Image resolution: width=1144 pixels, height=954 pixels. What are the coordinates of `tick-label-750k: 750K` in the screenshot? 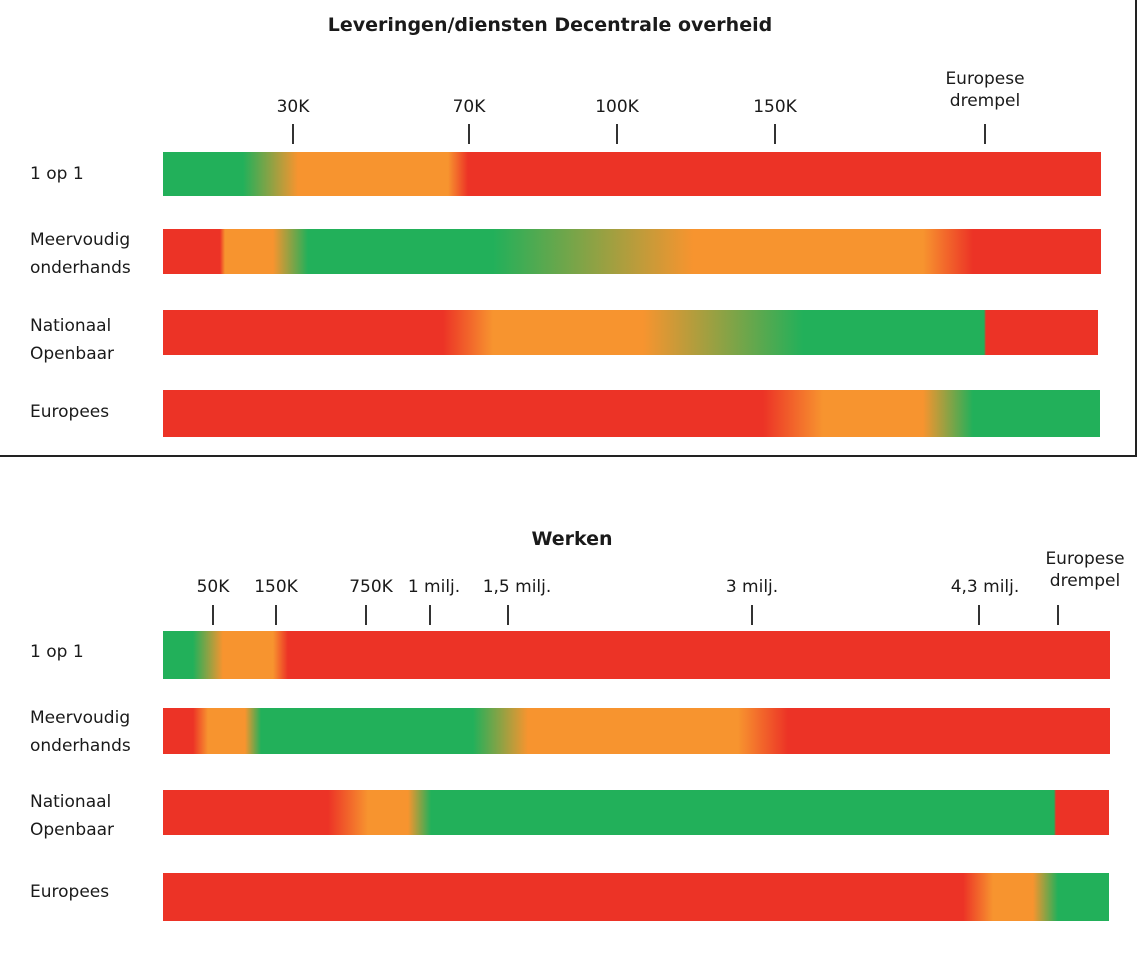 It's located at (371, 587).